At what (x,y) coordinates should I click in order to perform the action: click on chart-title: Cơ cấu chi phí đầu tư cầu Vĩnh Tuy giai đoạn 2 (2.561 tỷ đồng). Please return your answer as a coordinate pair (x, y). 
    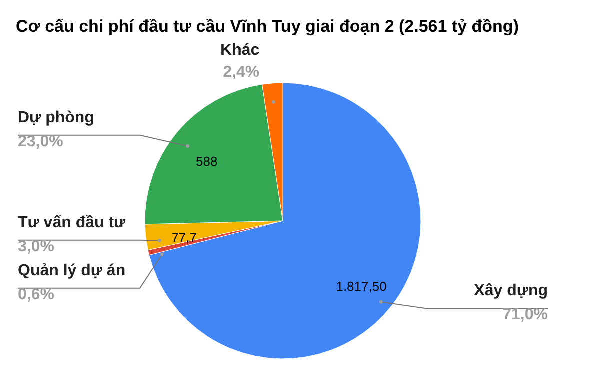
    Looking at the image, I should click on (267, 26).